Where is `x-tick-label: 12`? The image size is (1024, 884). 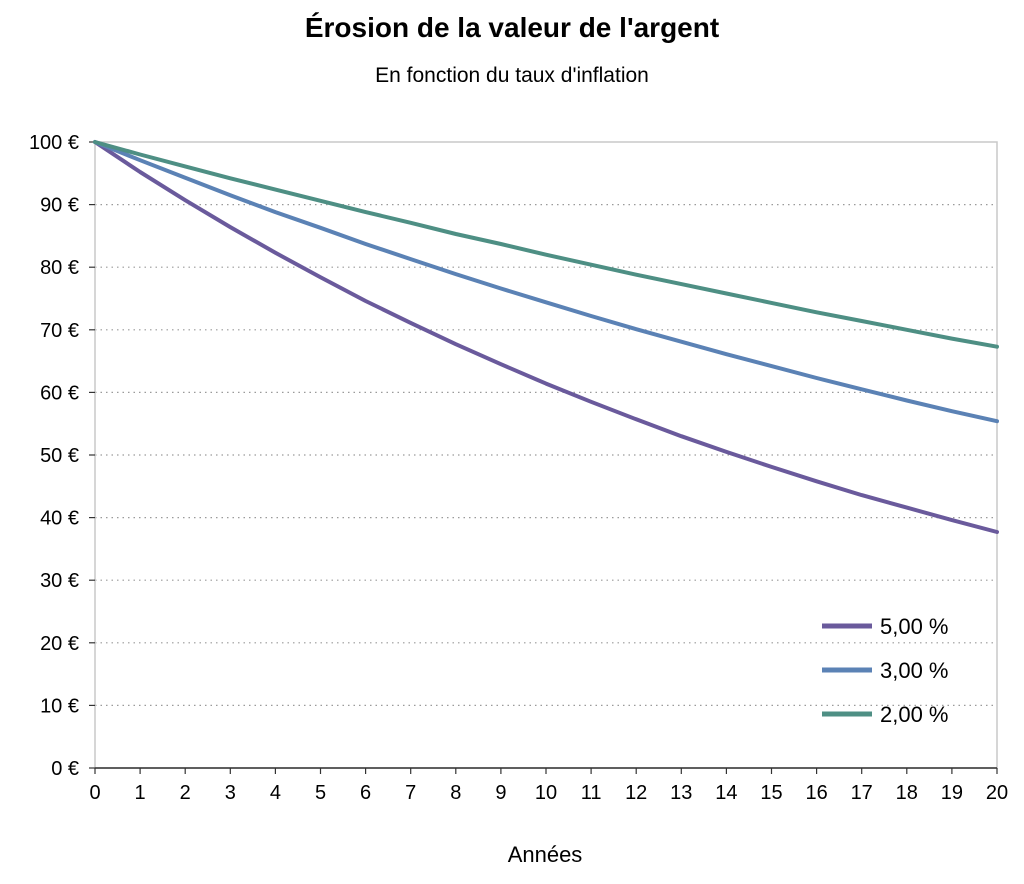
x-tick-label: 12 is located at coordinates (636, 793).